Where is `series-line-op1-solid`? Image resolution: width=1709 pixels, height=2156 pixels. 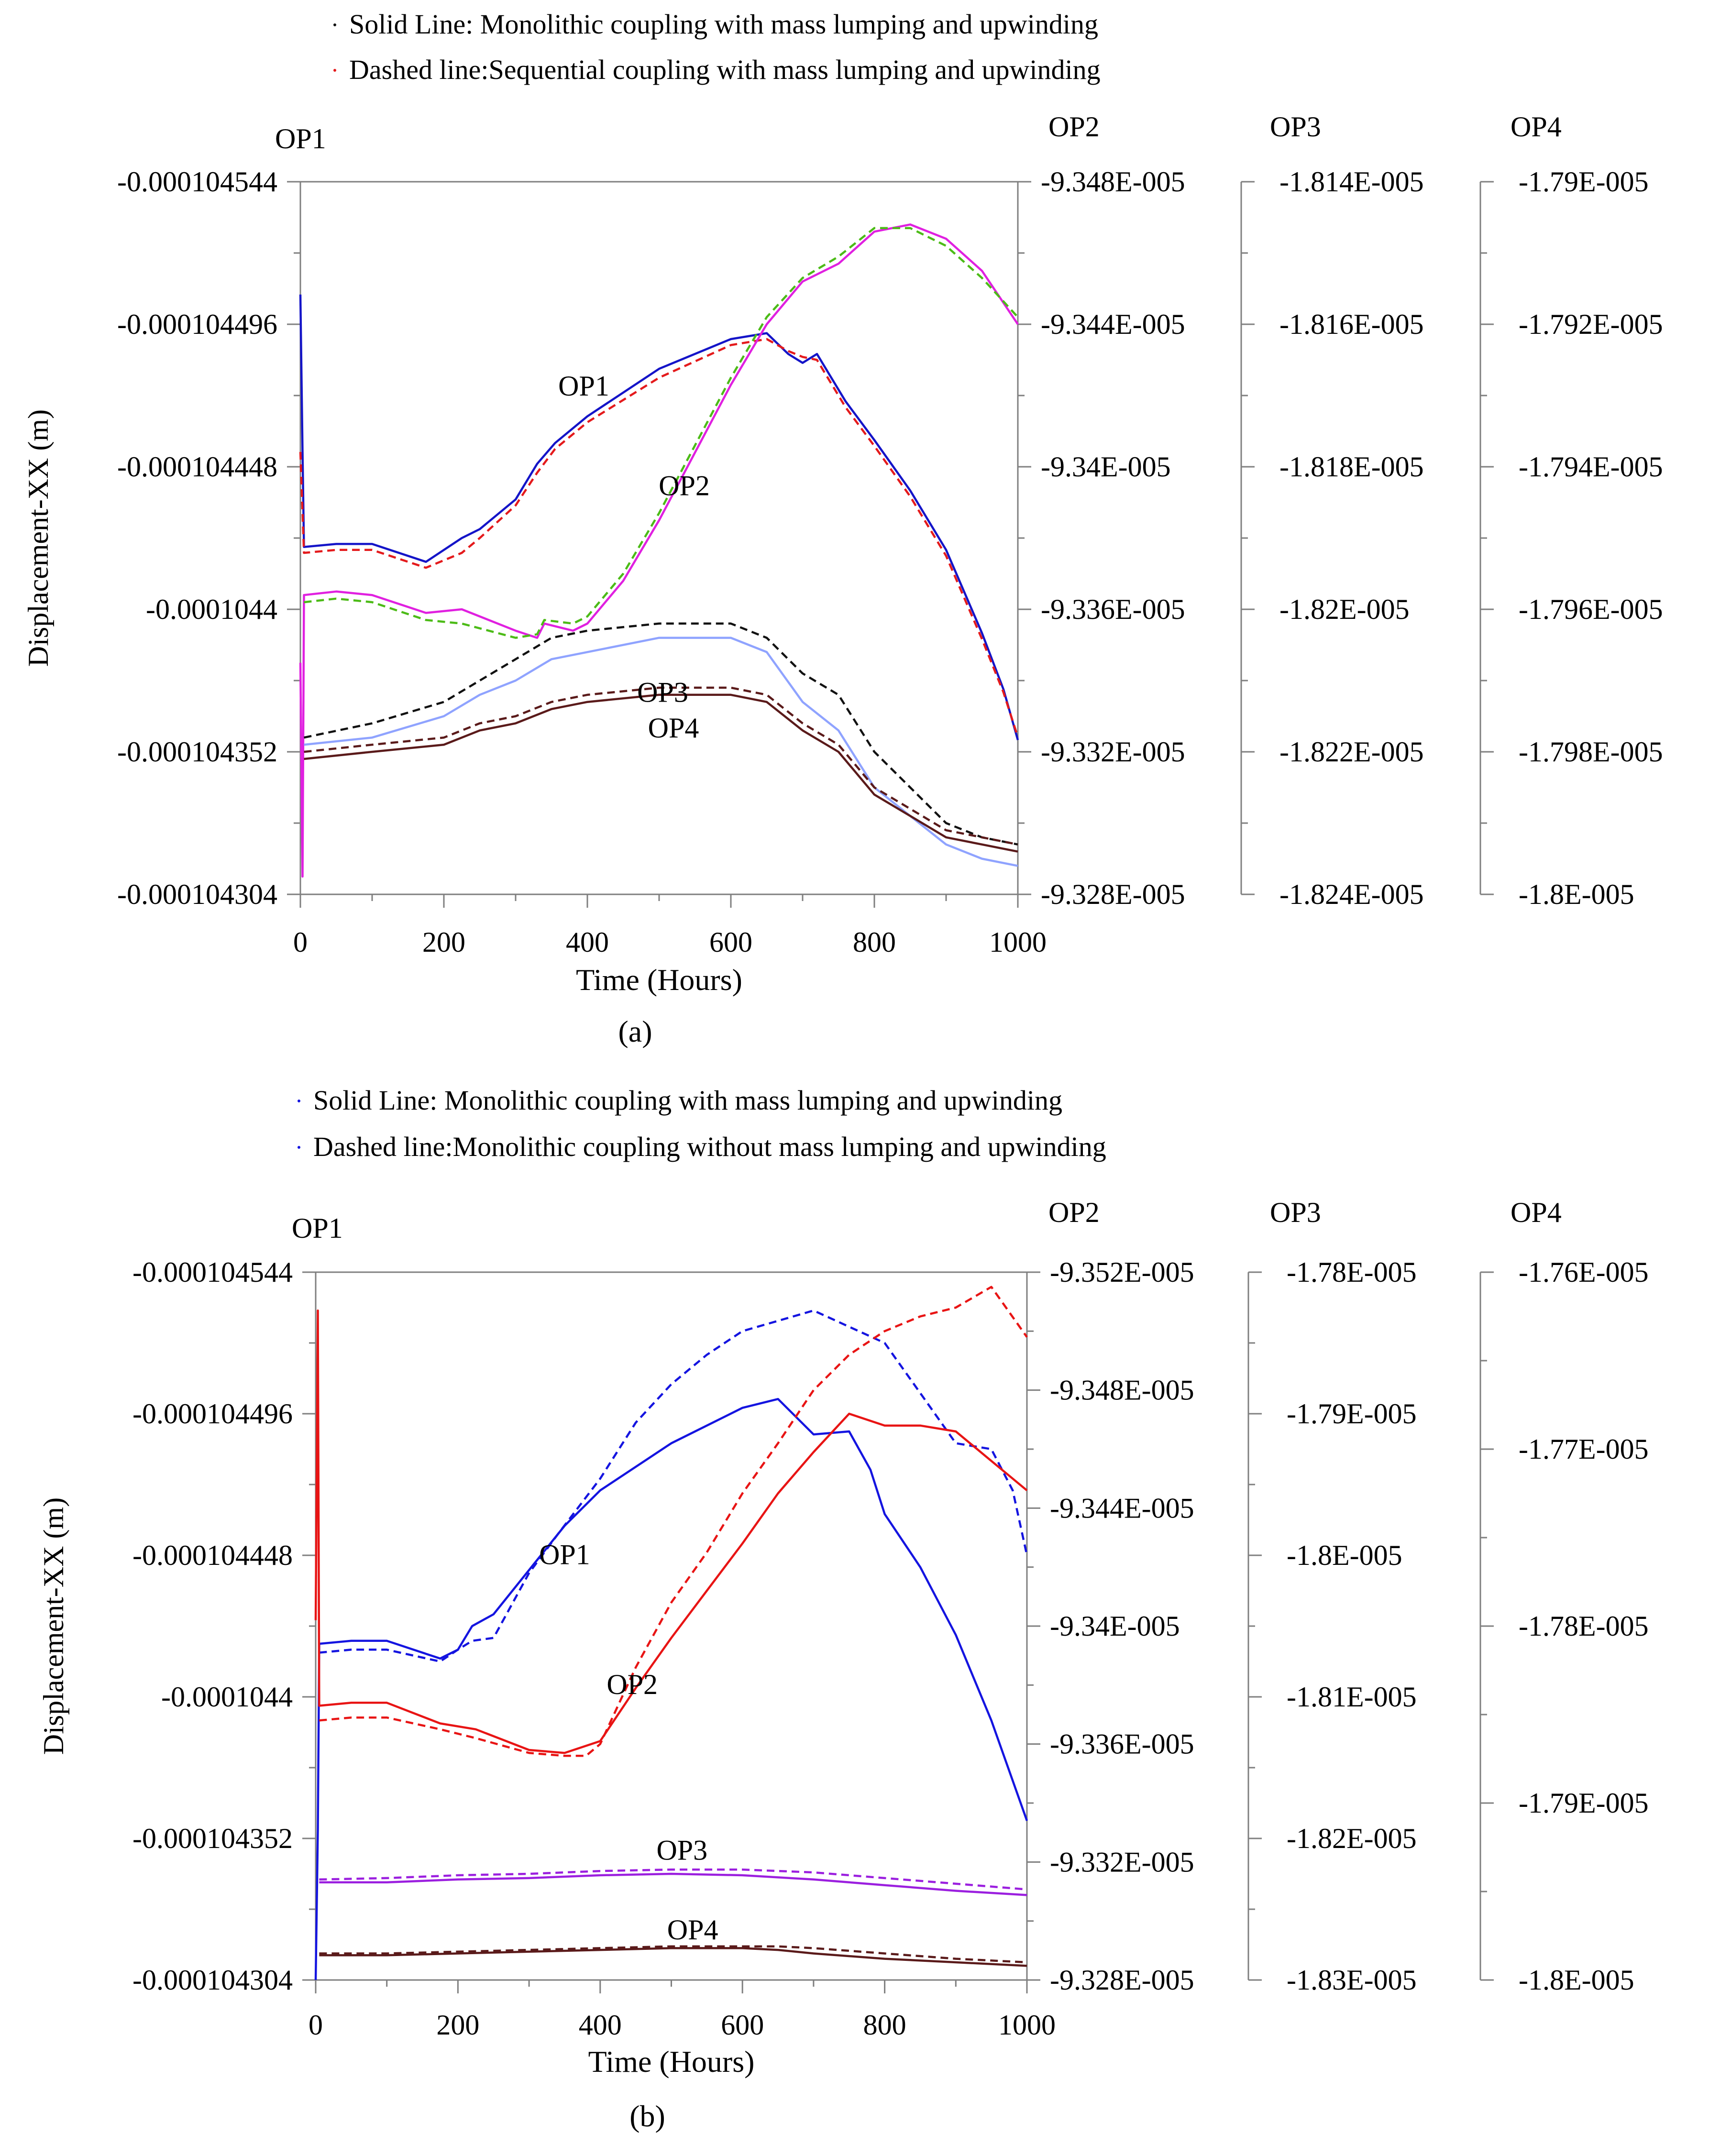 series-line-op1-solid is located at coordinates (671, 1688).